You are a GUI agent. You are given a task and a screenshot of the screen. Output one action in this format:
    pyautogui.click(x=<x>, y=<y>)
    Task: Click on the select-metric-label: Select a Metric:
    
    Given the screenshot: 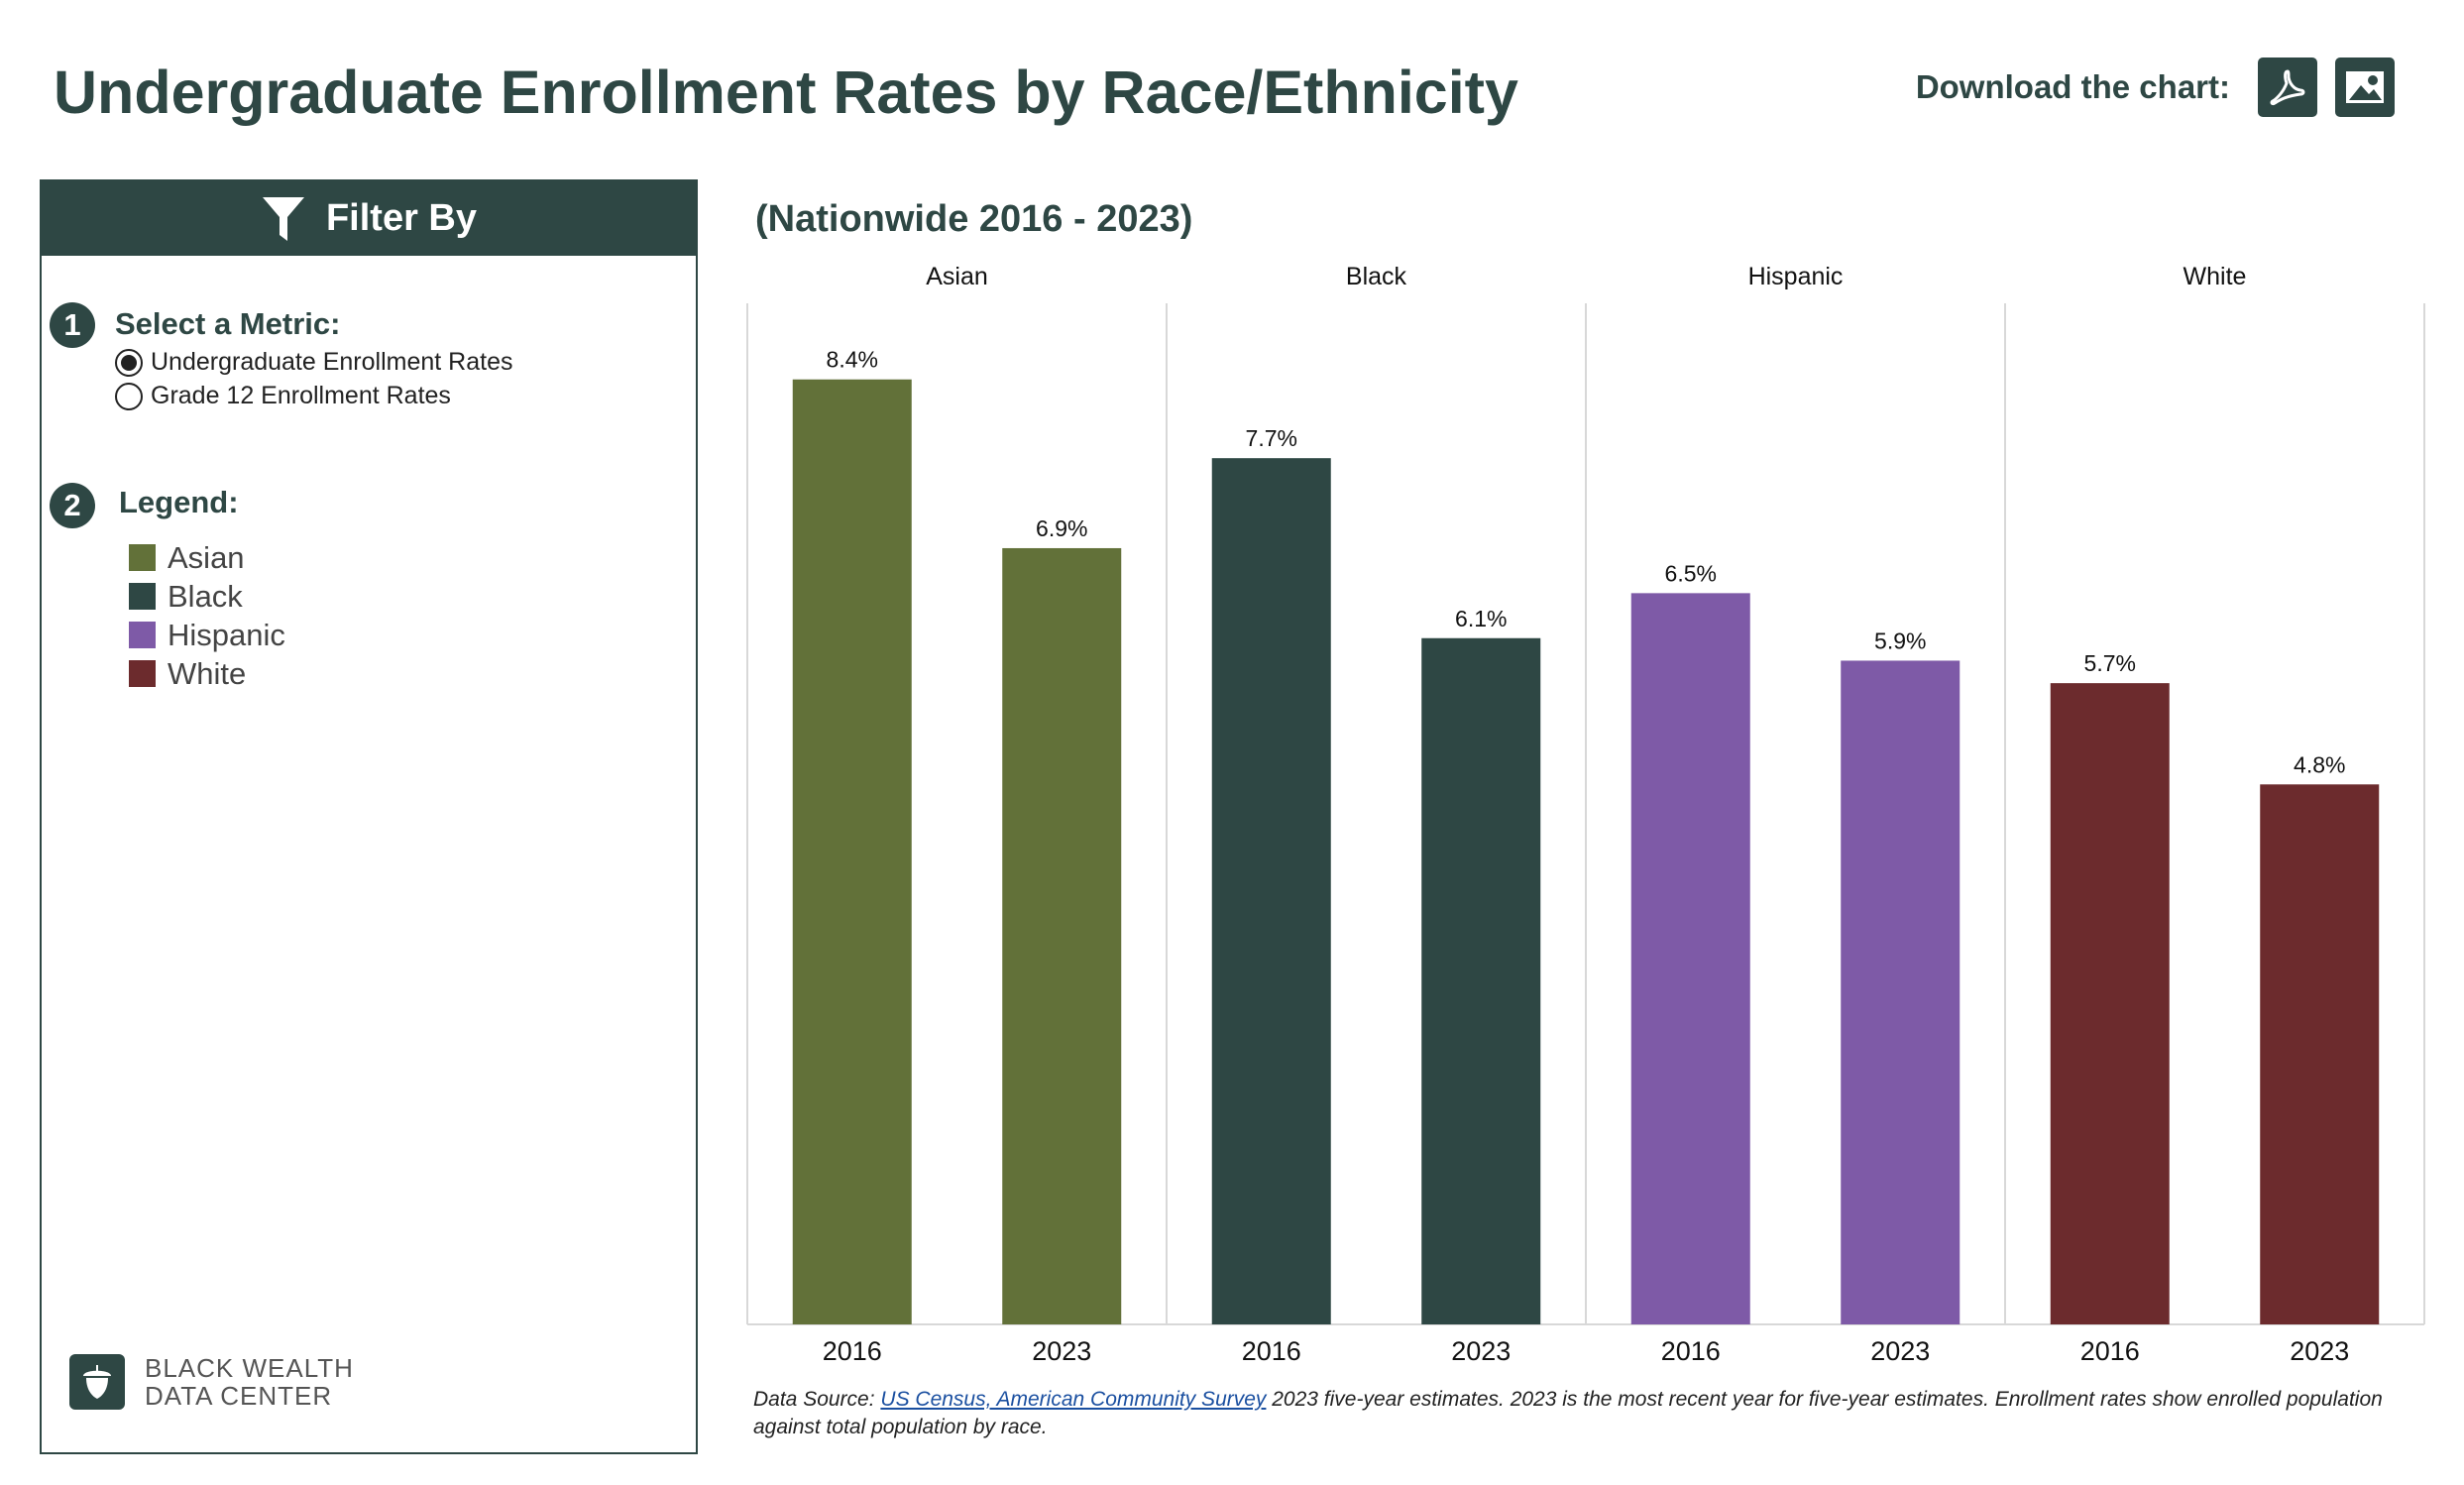 What is the action you would take?
    pyautogui.click(x=228, y=323)
    